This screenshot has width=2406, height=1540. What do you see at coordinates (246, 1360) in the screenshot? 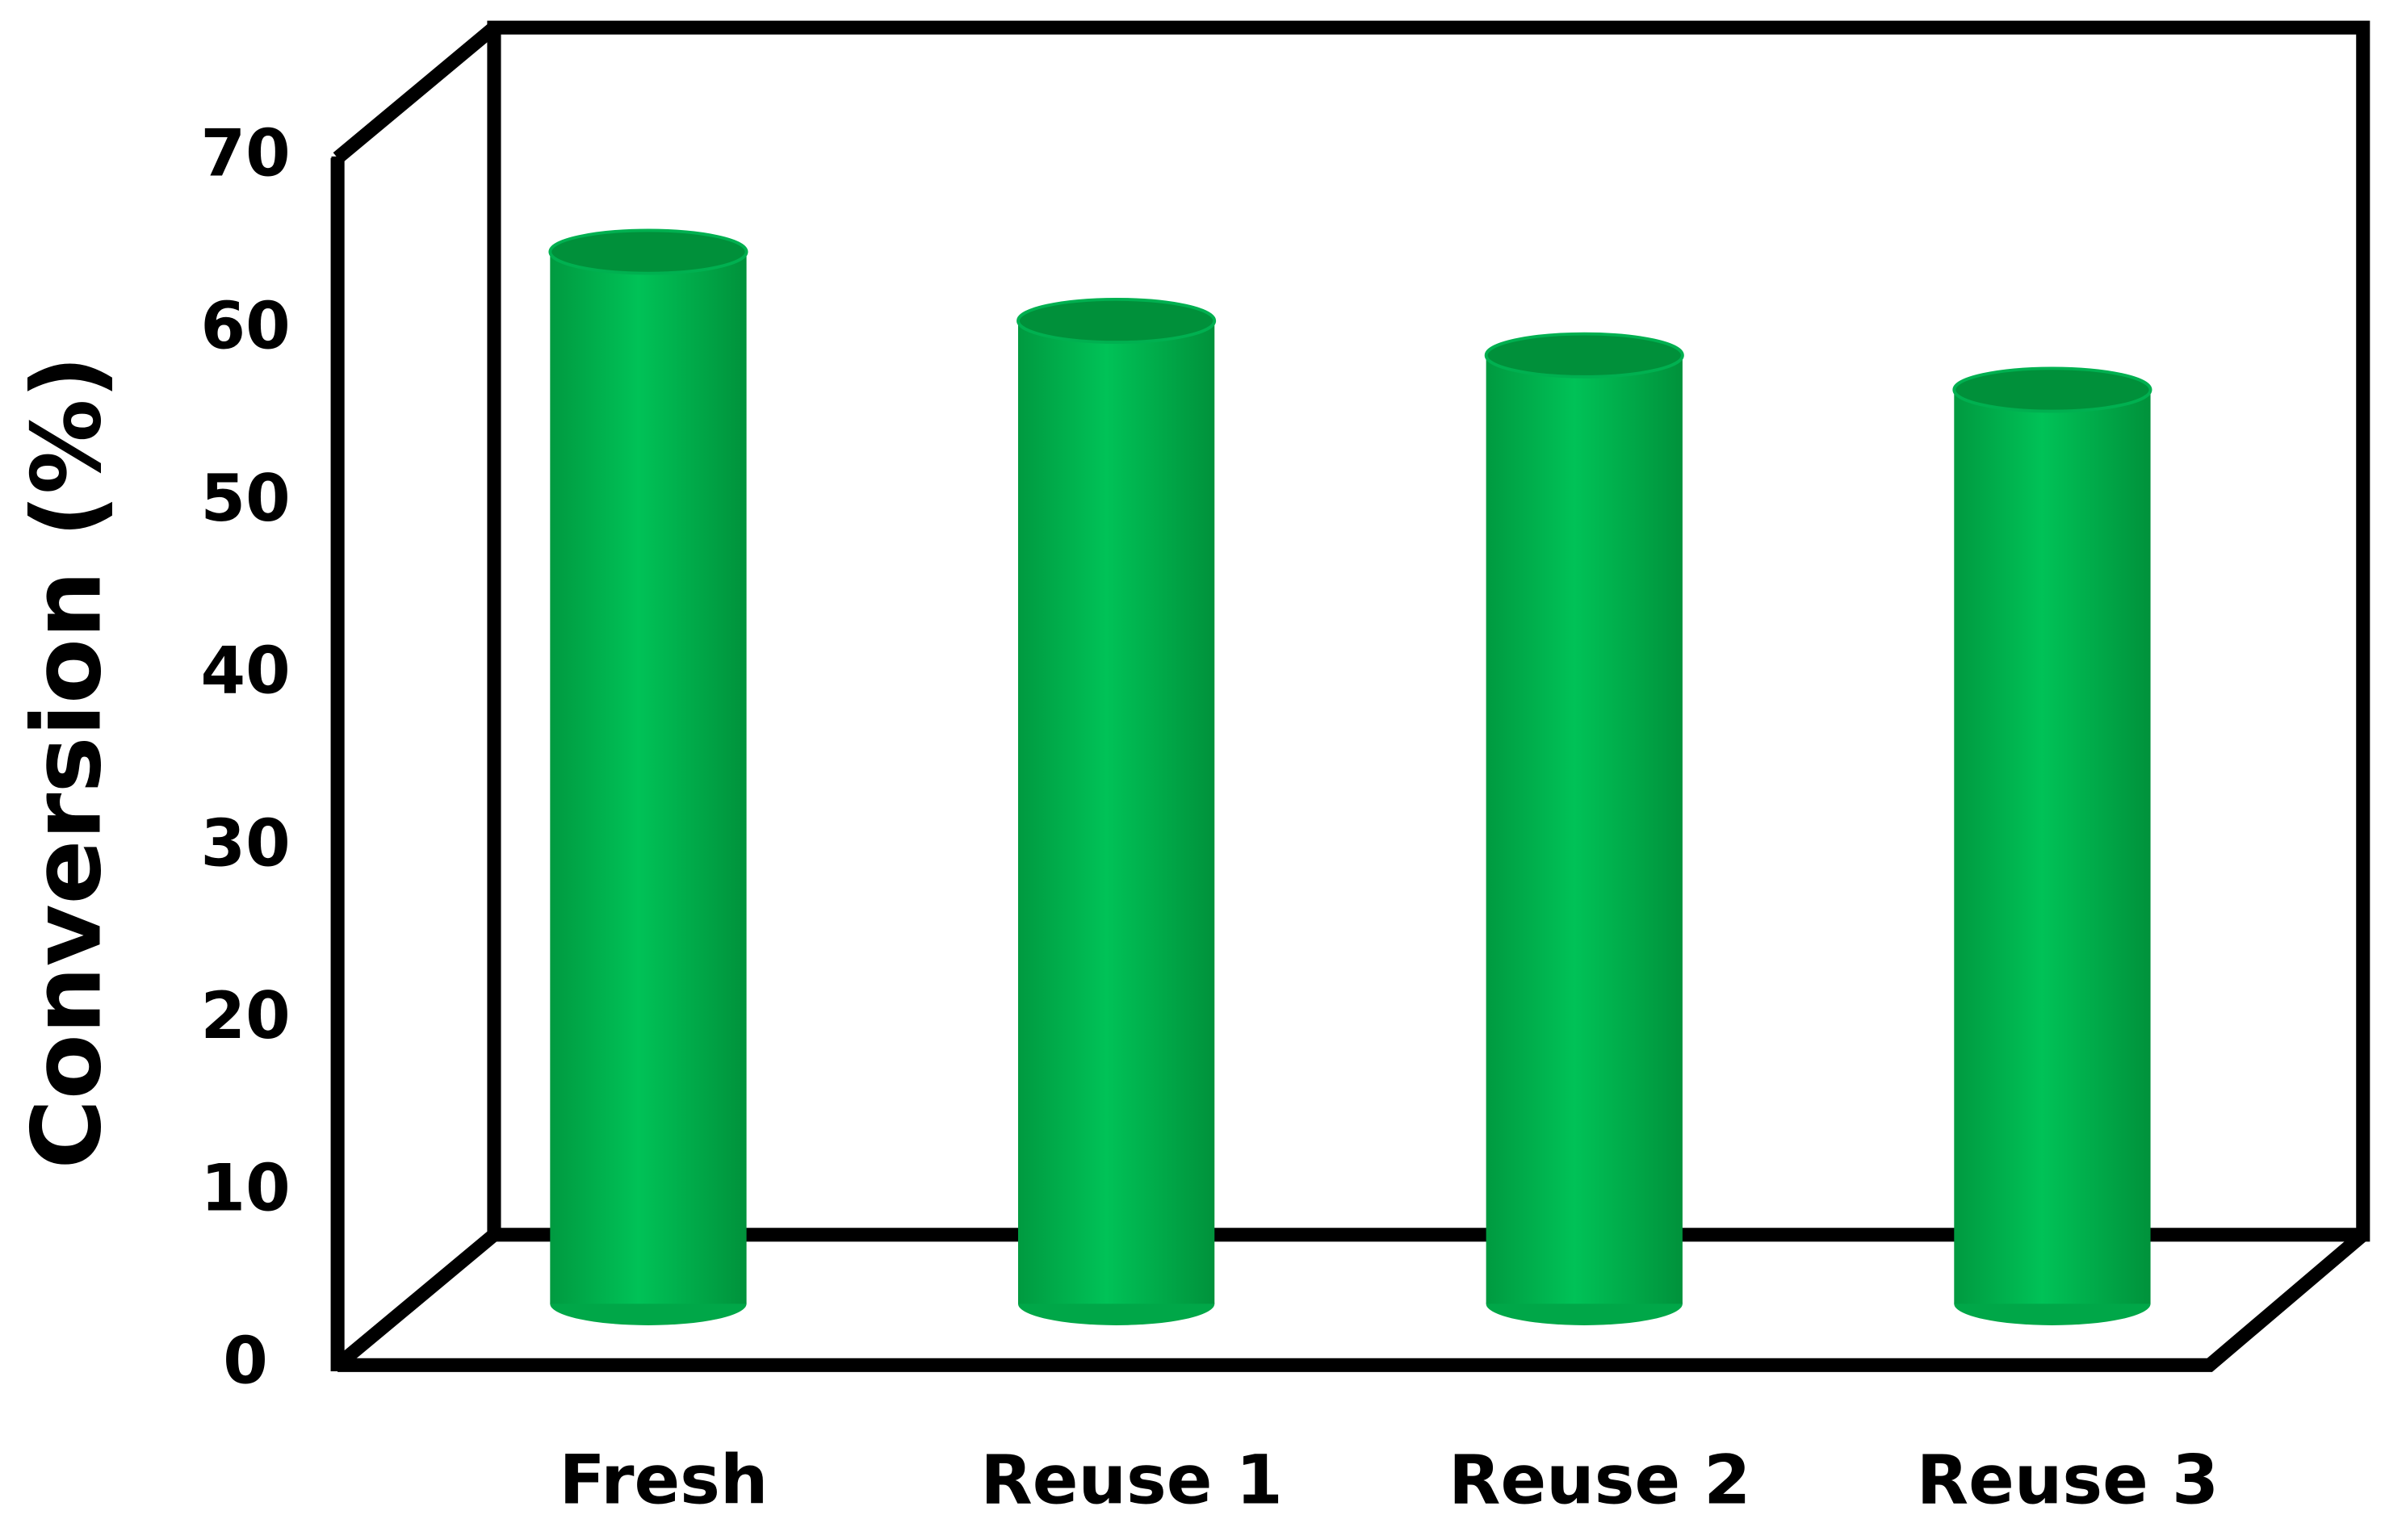
I see `y-tick-label: 0` at bounding box center [246, 1360].